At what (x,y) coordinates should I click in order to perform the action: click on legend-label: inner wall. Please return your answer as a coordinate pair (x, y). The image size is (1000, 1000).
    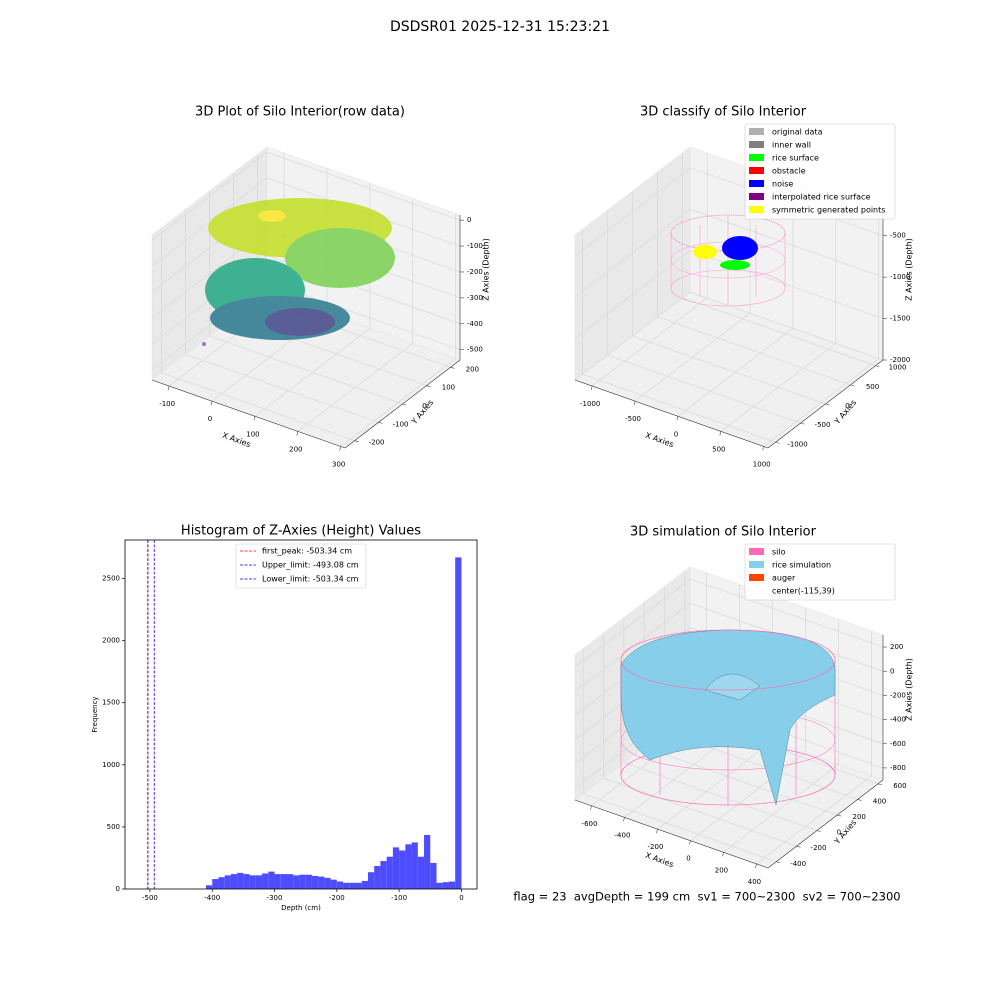
    Looking at the image, I should click on (791, 145).